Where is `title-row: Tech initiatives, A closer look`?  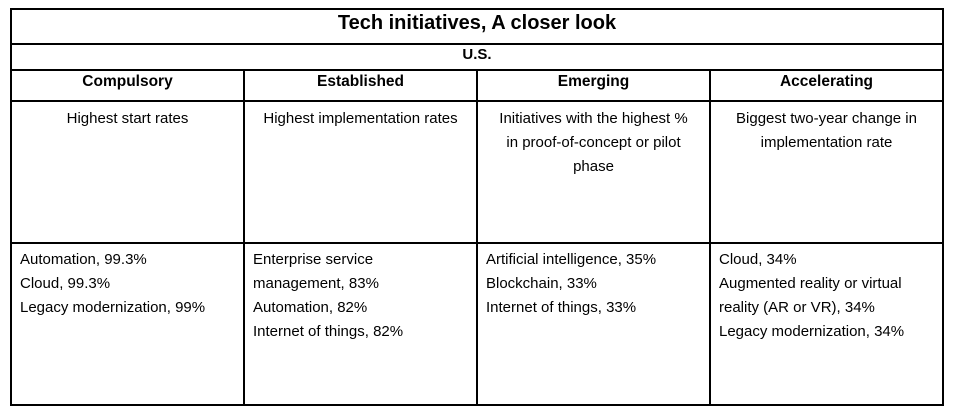
title-row: Tech initiatives, A closer look is located at coordinates (477, 26).